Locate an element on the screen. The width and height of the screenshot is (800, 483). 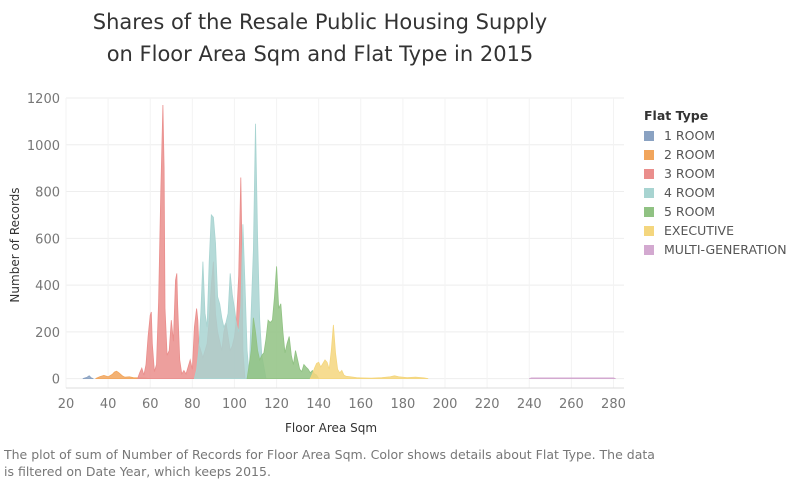
x-tick-label: 280 is located at coordinates (613, 404).